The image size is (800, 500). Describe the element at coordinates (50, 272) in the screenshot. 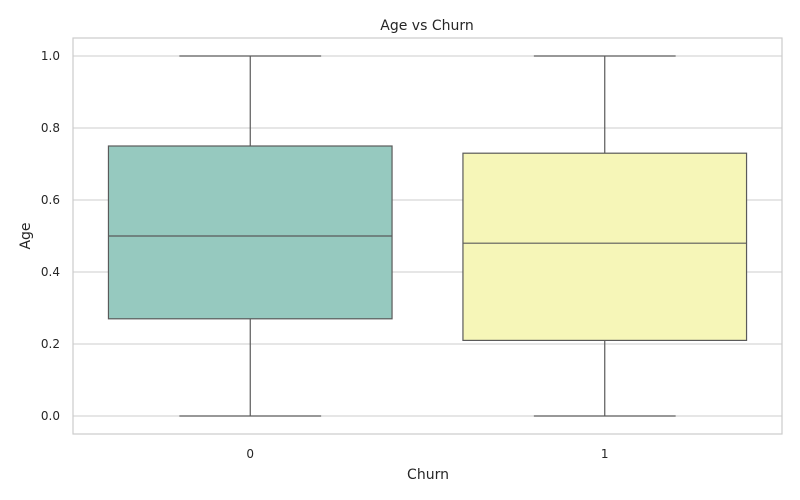

I see `y-tick-label: 0.4` at that location.